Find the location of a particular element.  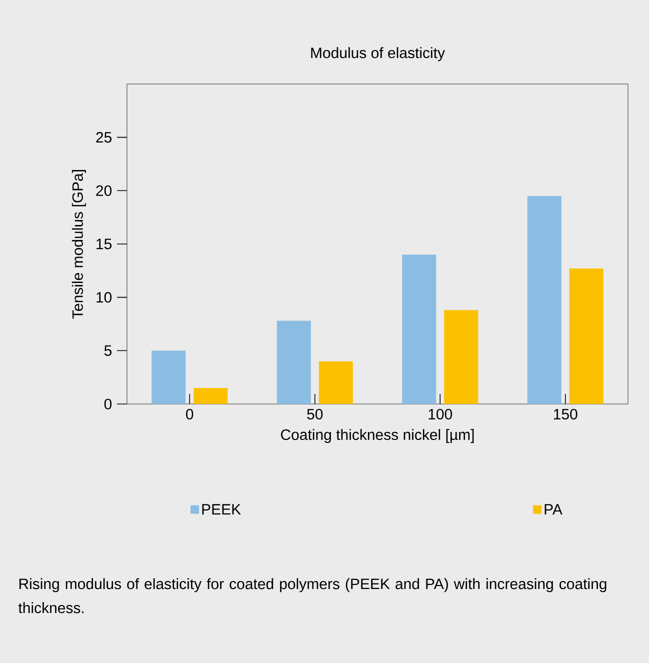

y-tick-label: 15 is located at coordinates (104, 244).